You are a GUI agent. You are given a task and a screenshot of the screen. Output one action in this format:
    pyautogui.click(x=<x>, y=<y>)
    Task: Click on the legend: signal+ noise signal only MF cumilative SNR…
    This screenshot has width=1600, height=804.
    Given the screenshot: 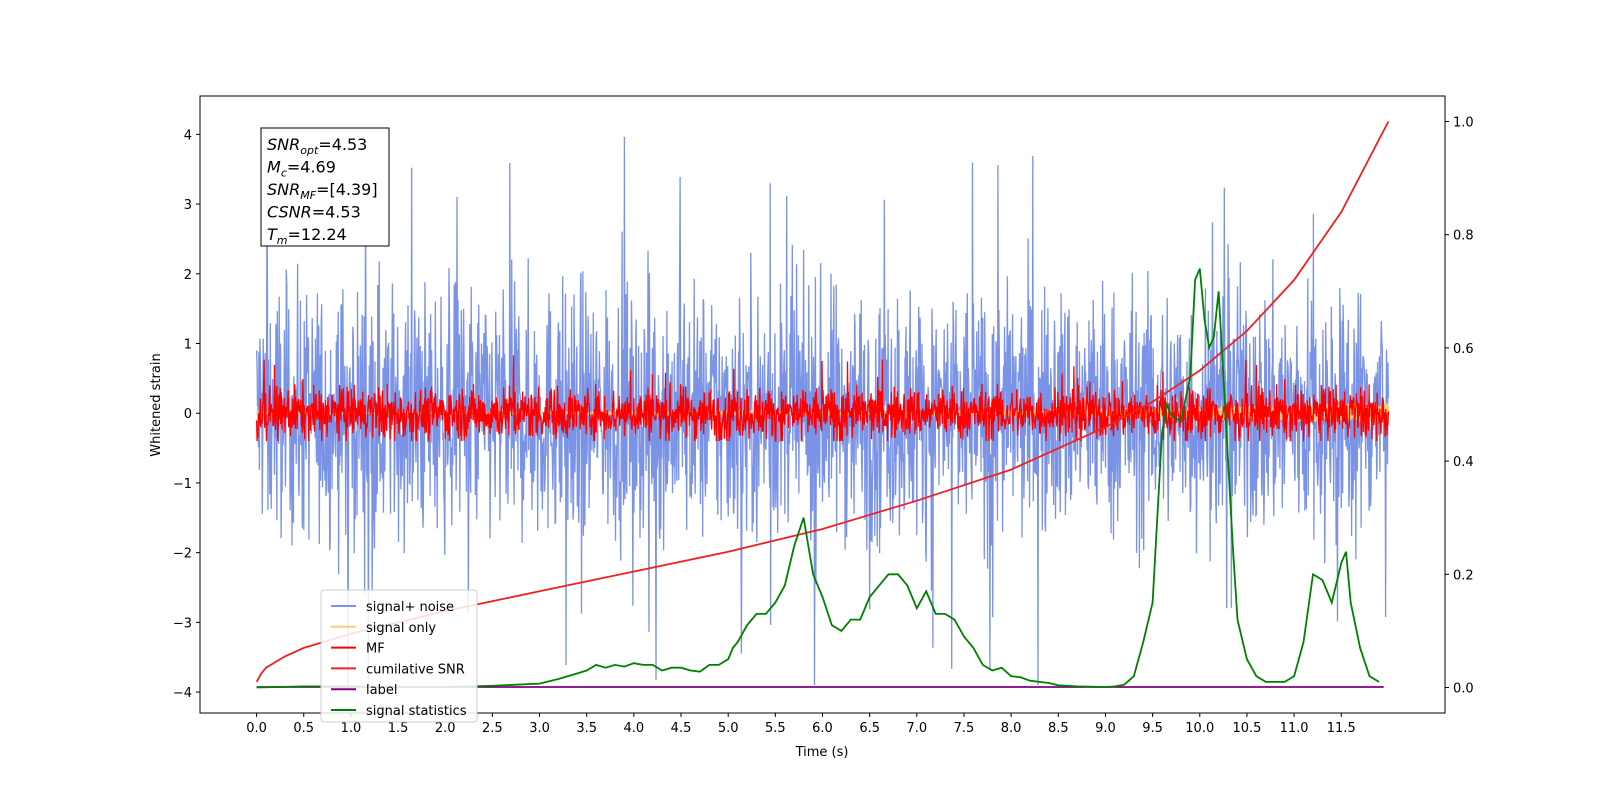 What is the action you would take?
    pyautogui.click(x=399, y=656)
    